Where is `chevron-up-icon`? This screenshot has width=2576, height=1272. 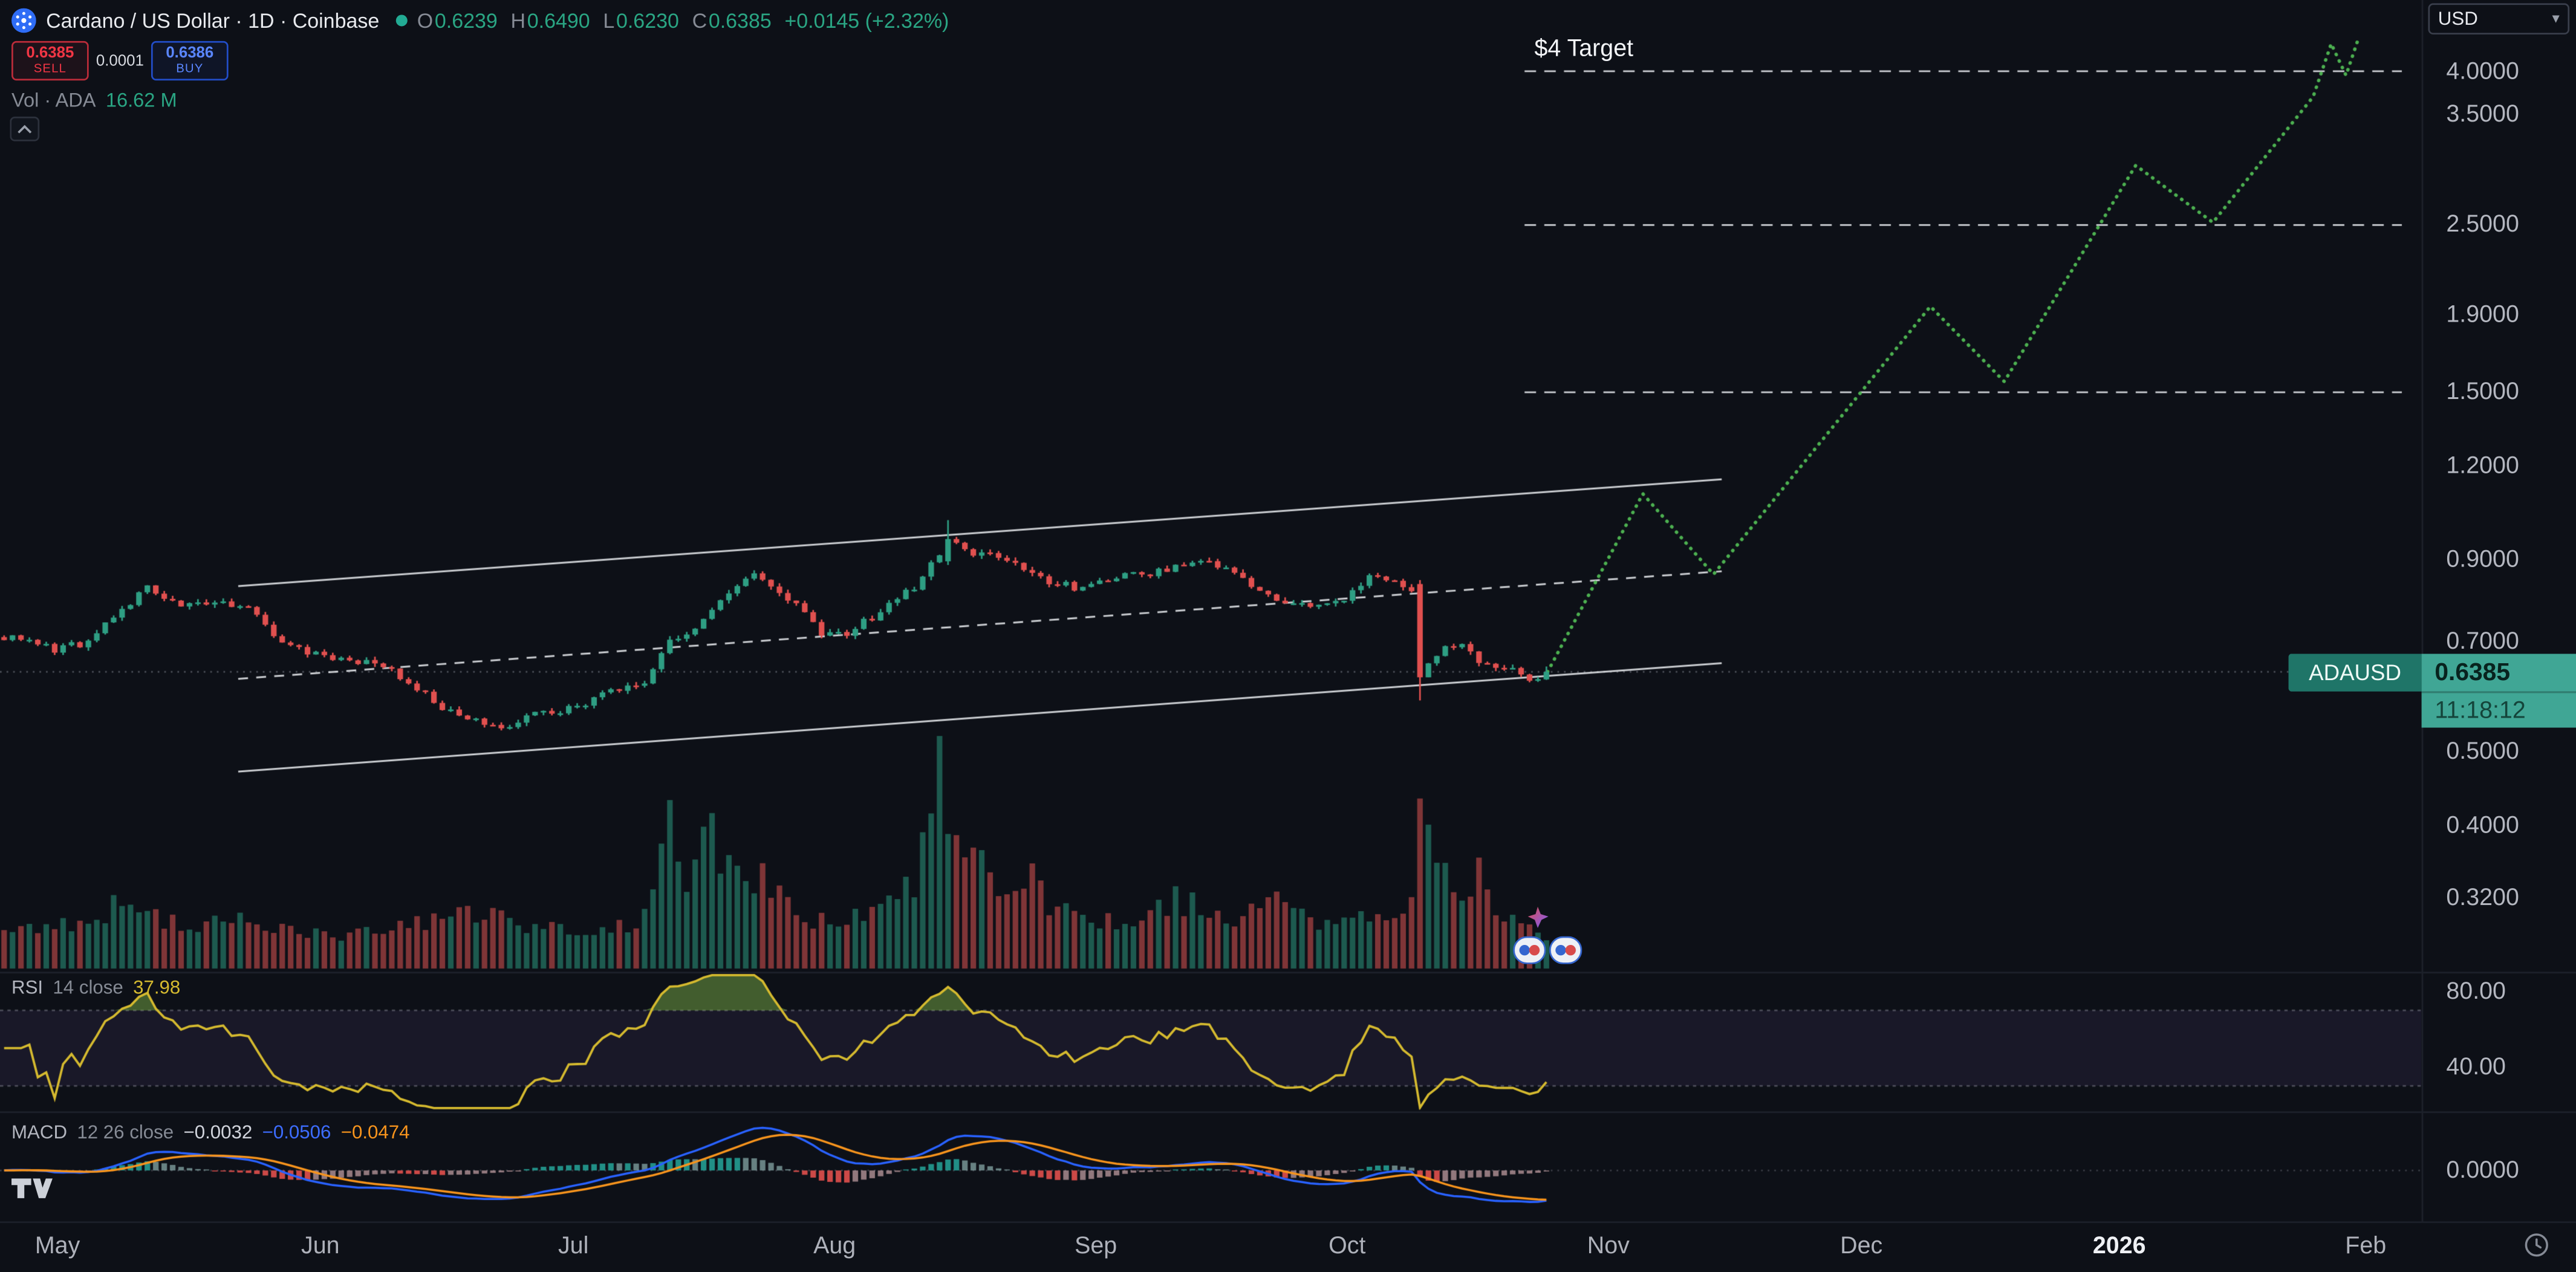
chevron-up-icon is located at coordinates (25, 129).